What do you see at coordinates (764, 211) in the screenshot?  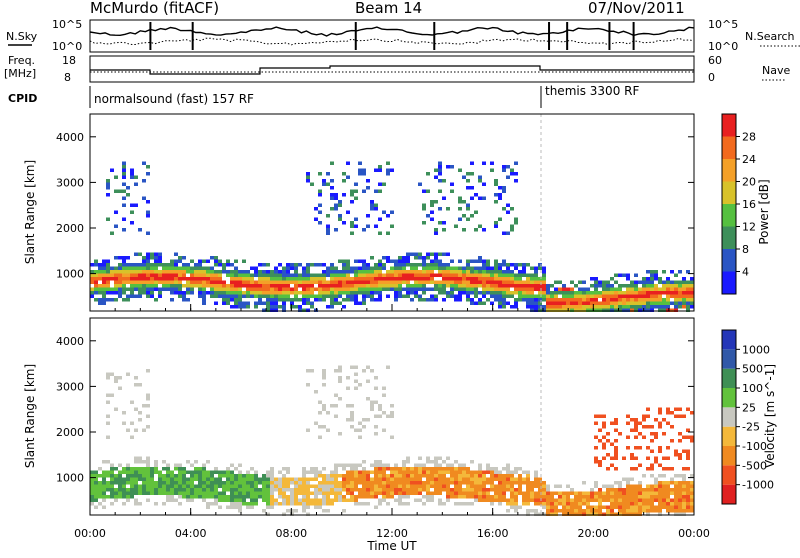 I see `power-colorbar-label: Power [dB]` at bounding box center [764, 211].